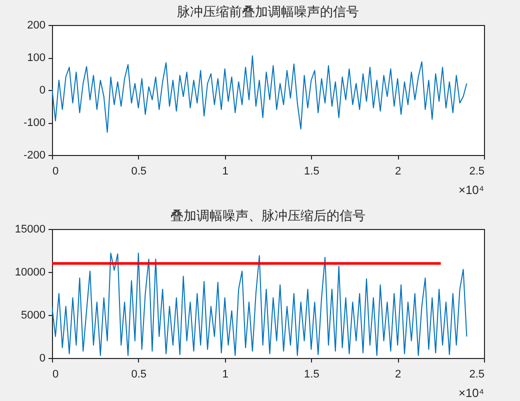 The height and width of the screenshot is (401, 520). What do you see at coordinates (34, 123) in the screenshot?
I see `y-tick-label: -100` at bounding box center [34, 123].